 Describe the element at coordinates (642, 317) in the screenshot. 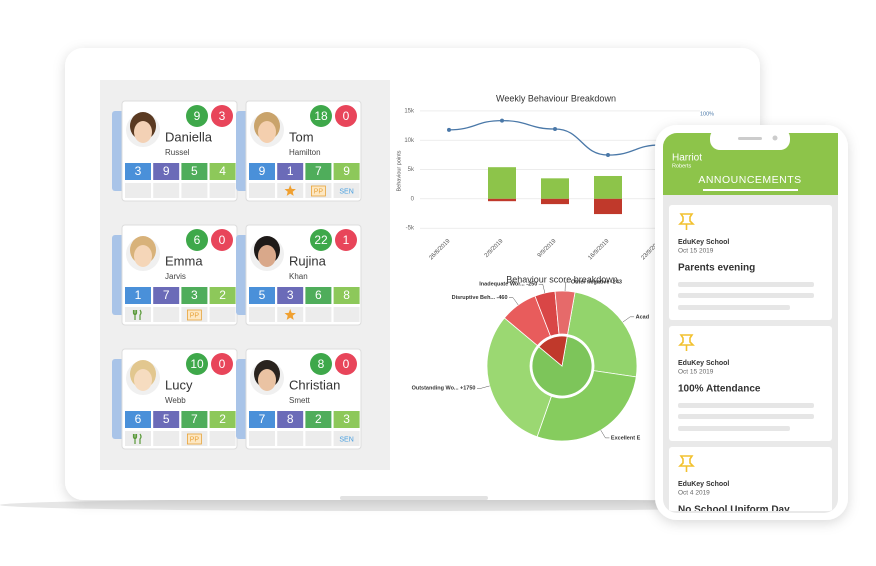

I see `segment-label: Acad` at that location.